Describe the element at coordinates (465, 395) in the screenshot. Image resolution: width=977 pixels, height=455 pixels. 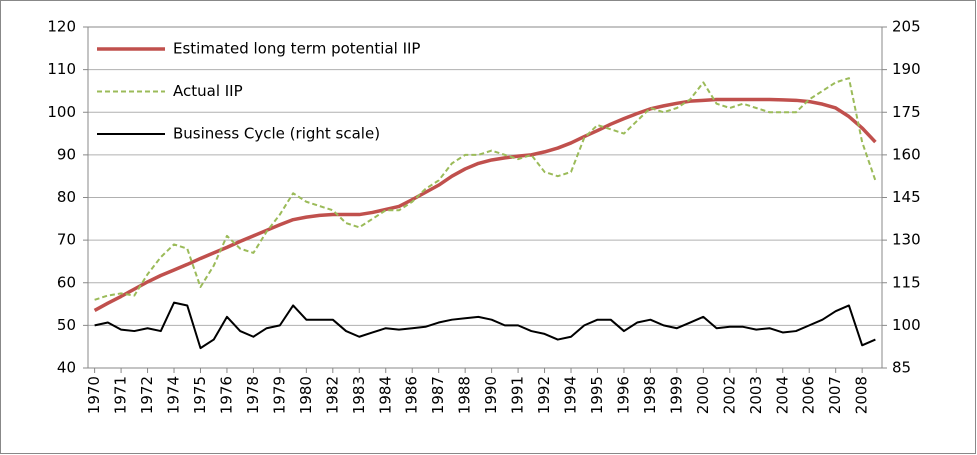
I see `x-tick-label: 1988` at that location.